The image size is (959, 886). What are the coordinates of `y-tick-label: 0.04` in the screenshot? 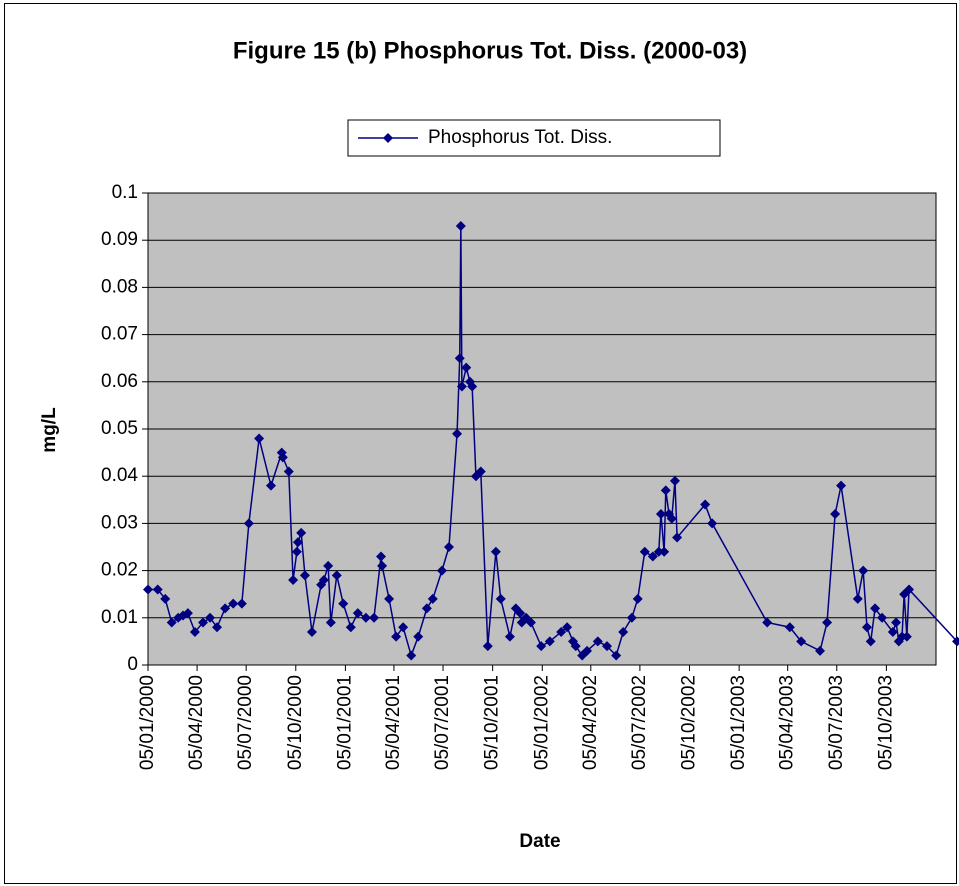 It's located at (119, 475).